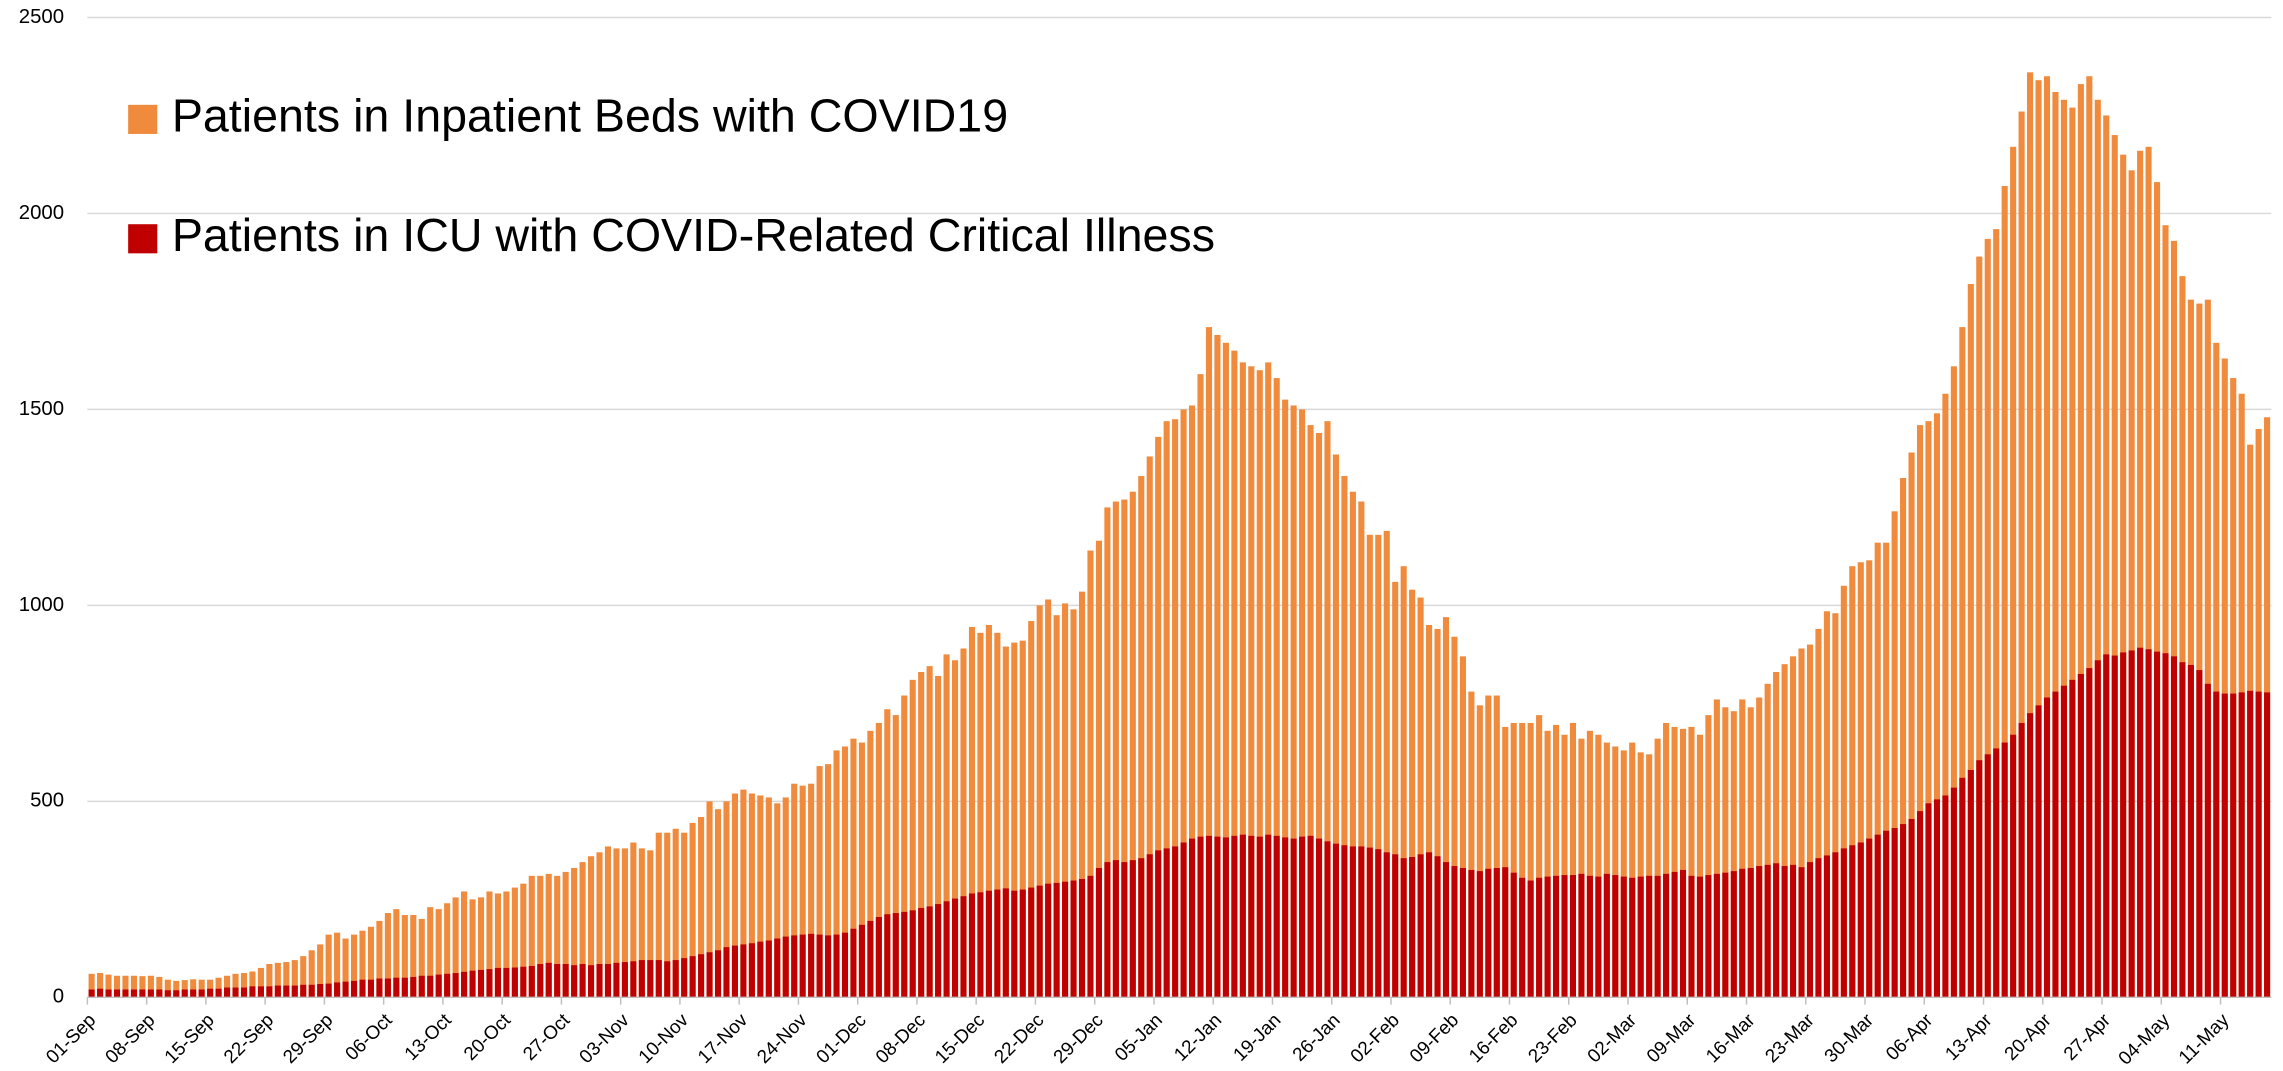  I want to click on y-tick-label: 1000, so click(41, 605).